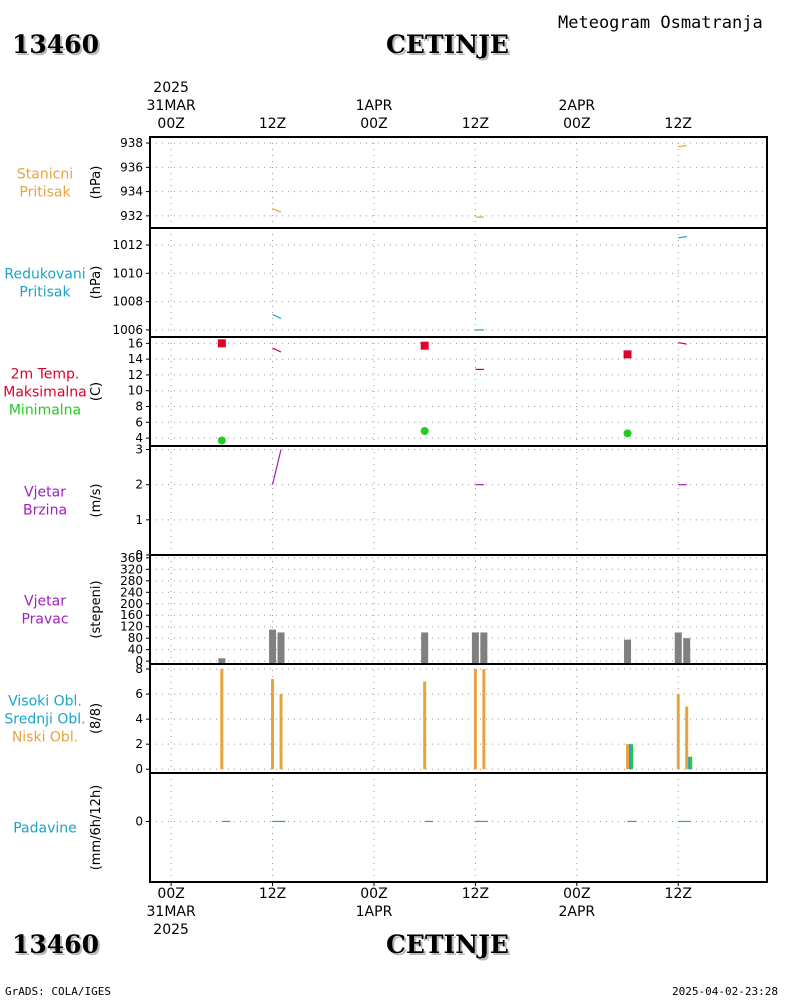  Describe the element at coordinates (96, 609) in the screenshot. I see `wind-direction-unit-label: (stepeni)` at that location.